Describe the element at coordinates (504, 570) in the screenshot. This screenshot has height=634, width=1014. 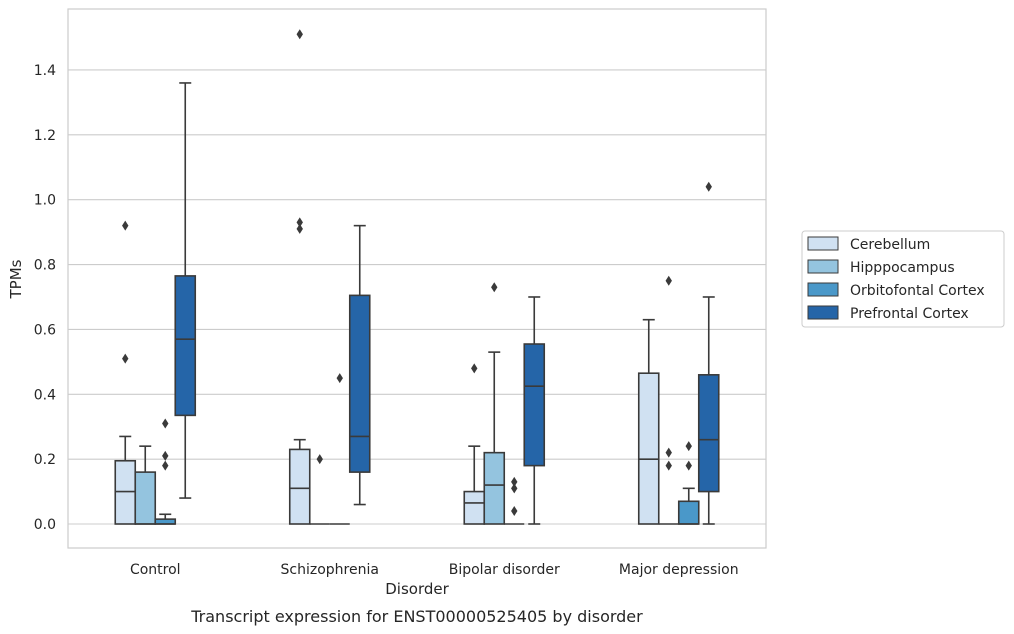
I see `x-tick-label: Bipolar disorder` at that location.